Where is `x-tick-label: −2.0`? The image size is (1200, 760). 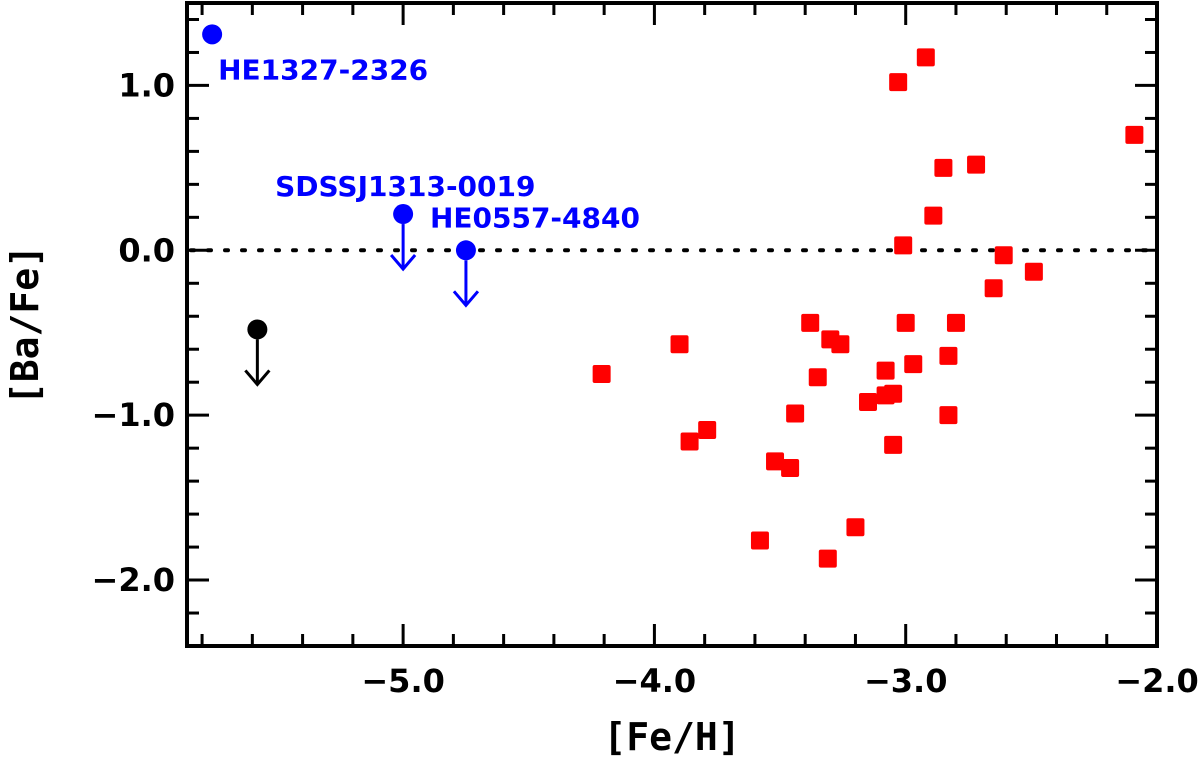
x-tick-label: −2.0 is located at coordinates (1157, 681).